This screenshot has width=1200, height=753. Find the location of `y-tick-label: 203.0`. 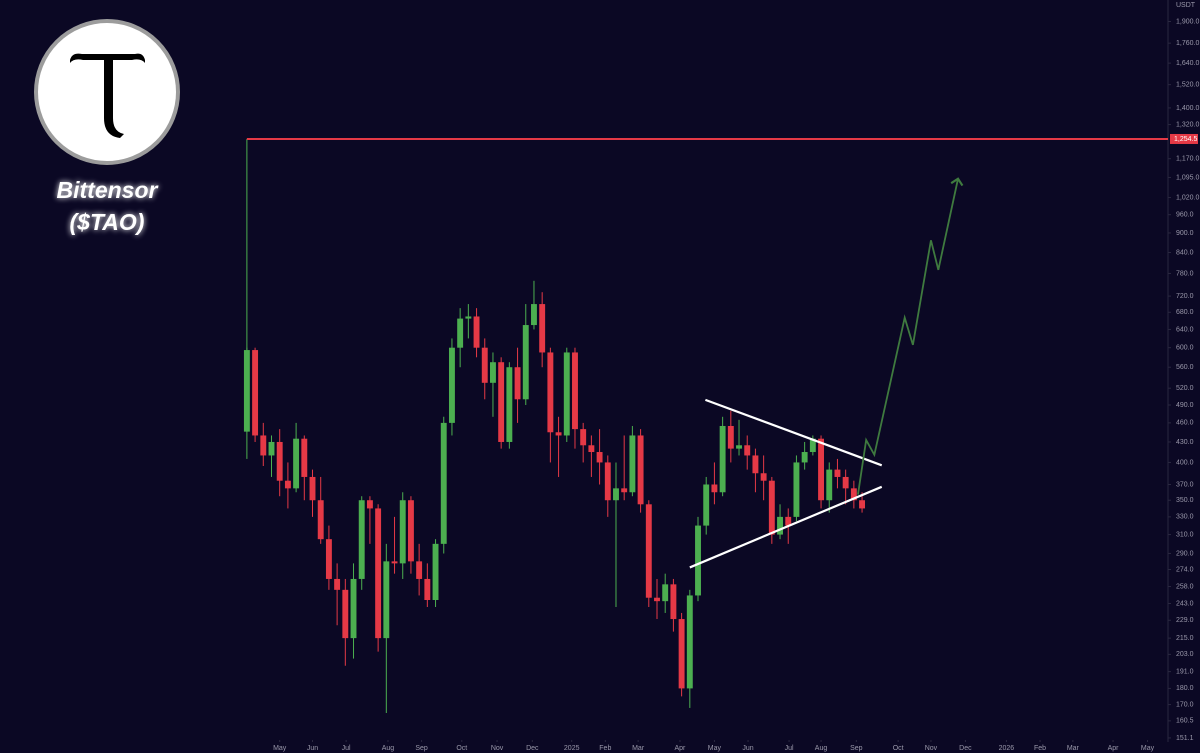

y-tick-label: 203.0 is located at coordinates (1185, 654).